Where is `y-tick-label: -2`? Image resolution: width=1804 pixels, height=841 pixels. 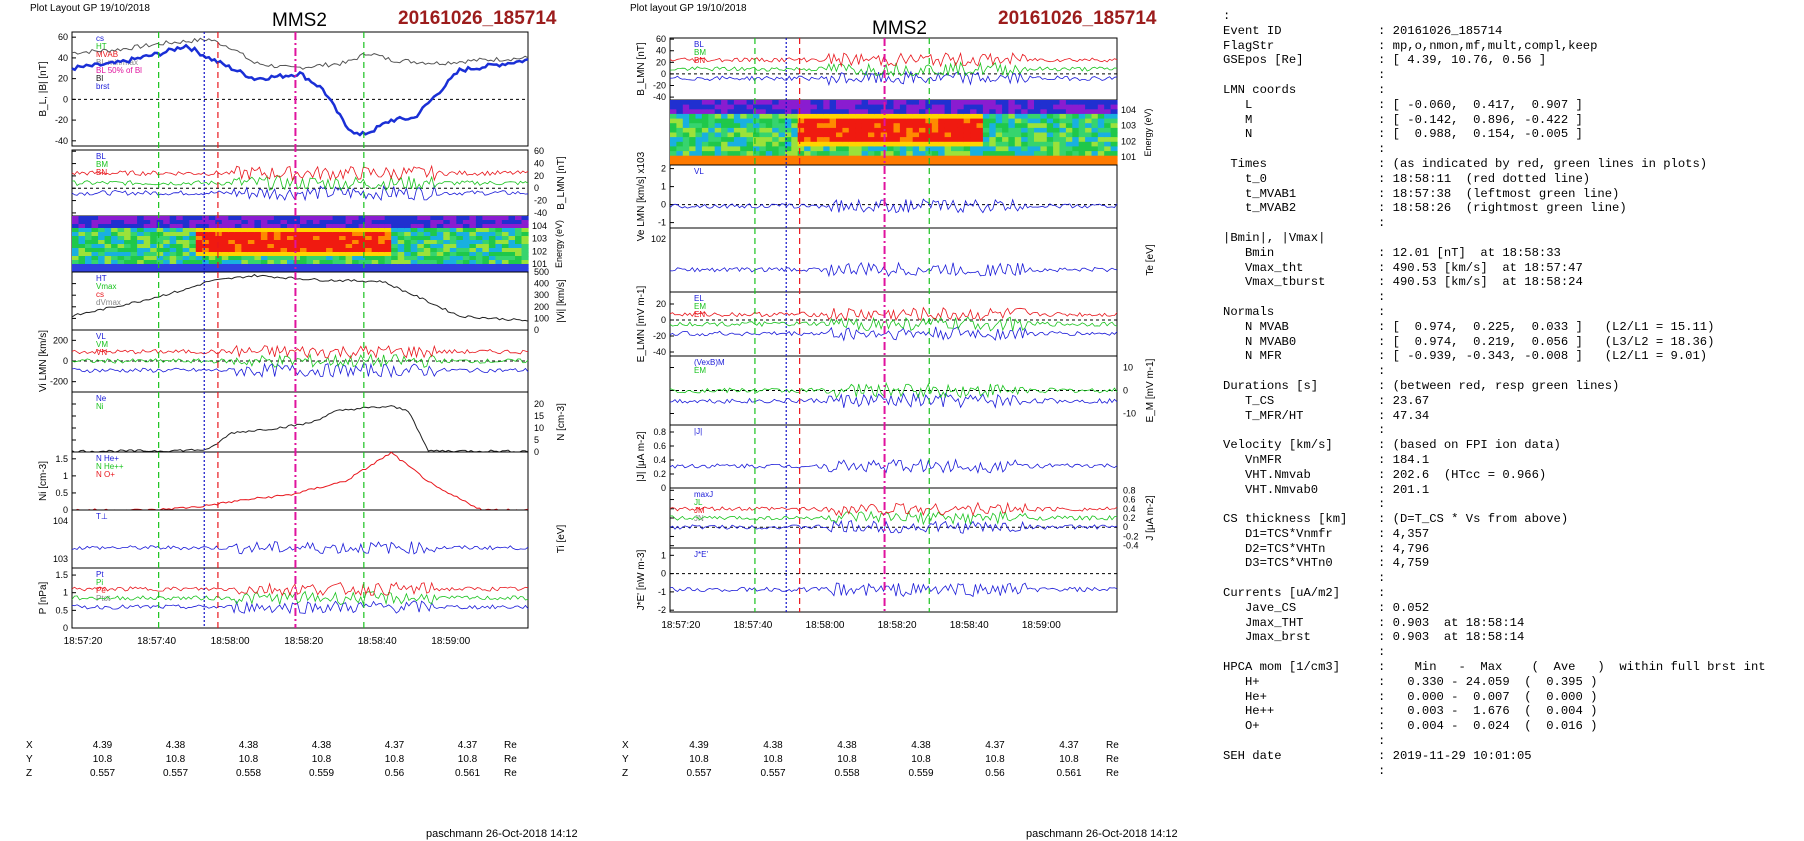 y-tick-label: -2 is located at coordinates (662, 610).